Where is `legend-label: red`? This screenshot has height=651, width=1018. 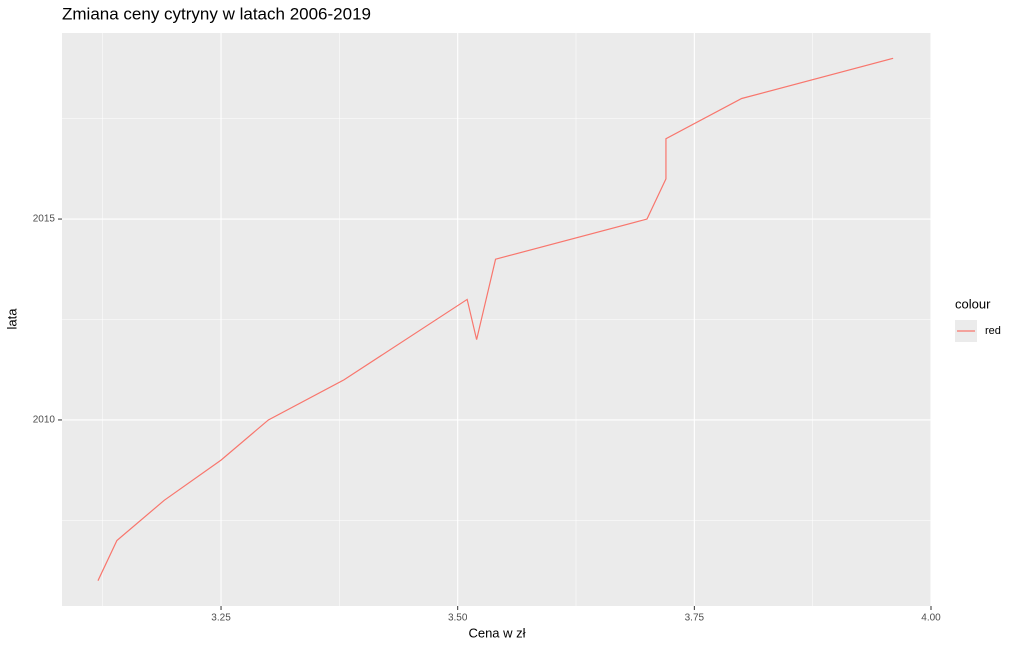 legend-label: red is located at coordinates (993, 331).